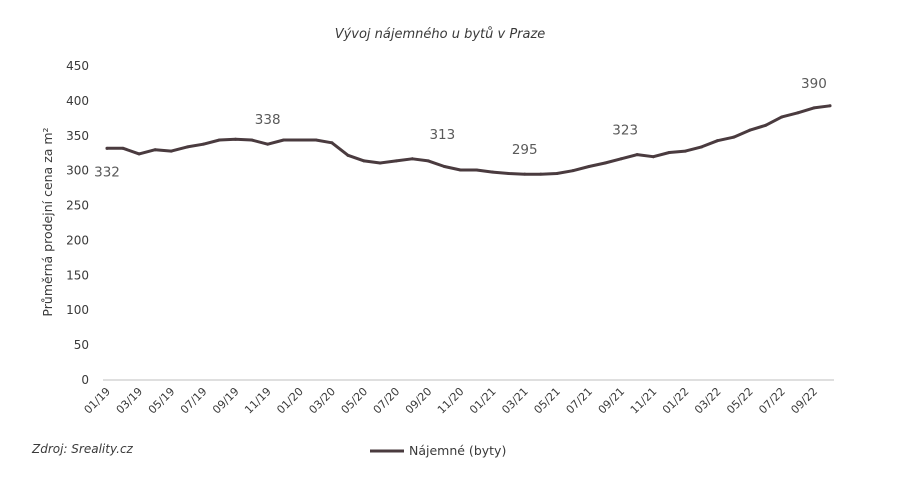  What do you see at coordinates (708, 401) in the screenshot?
I see `x-tick-label: 03/22` at bounding box center [708, 401].